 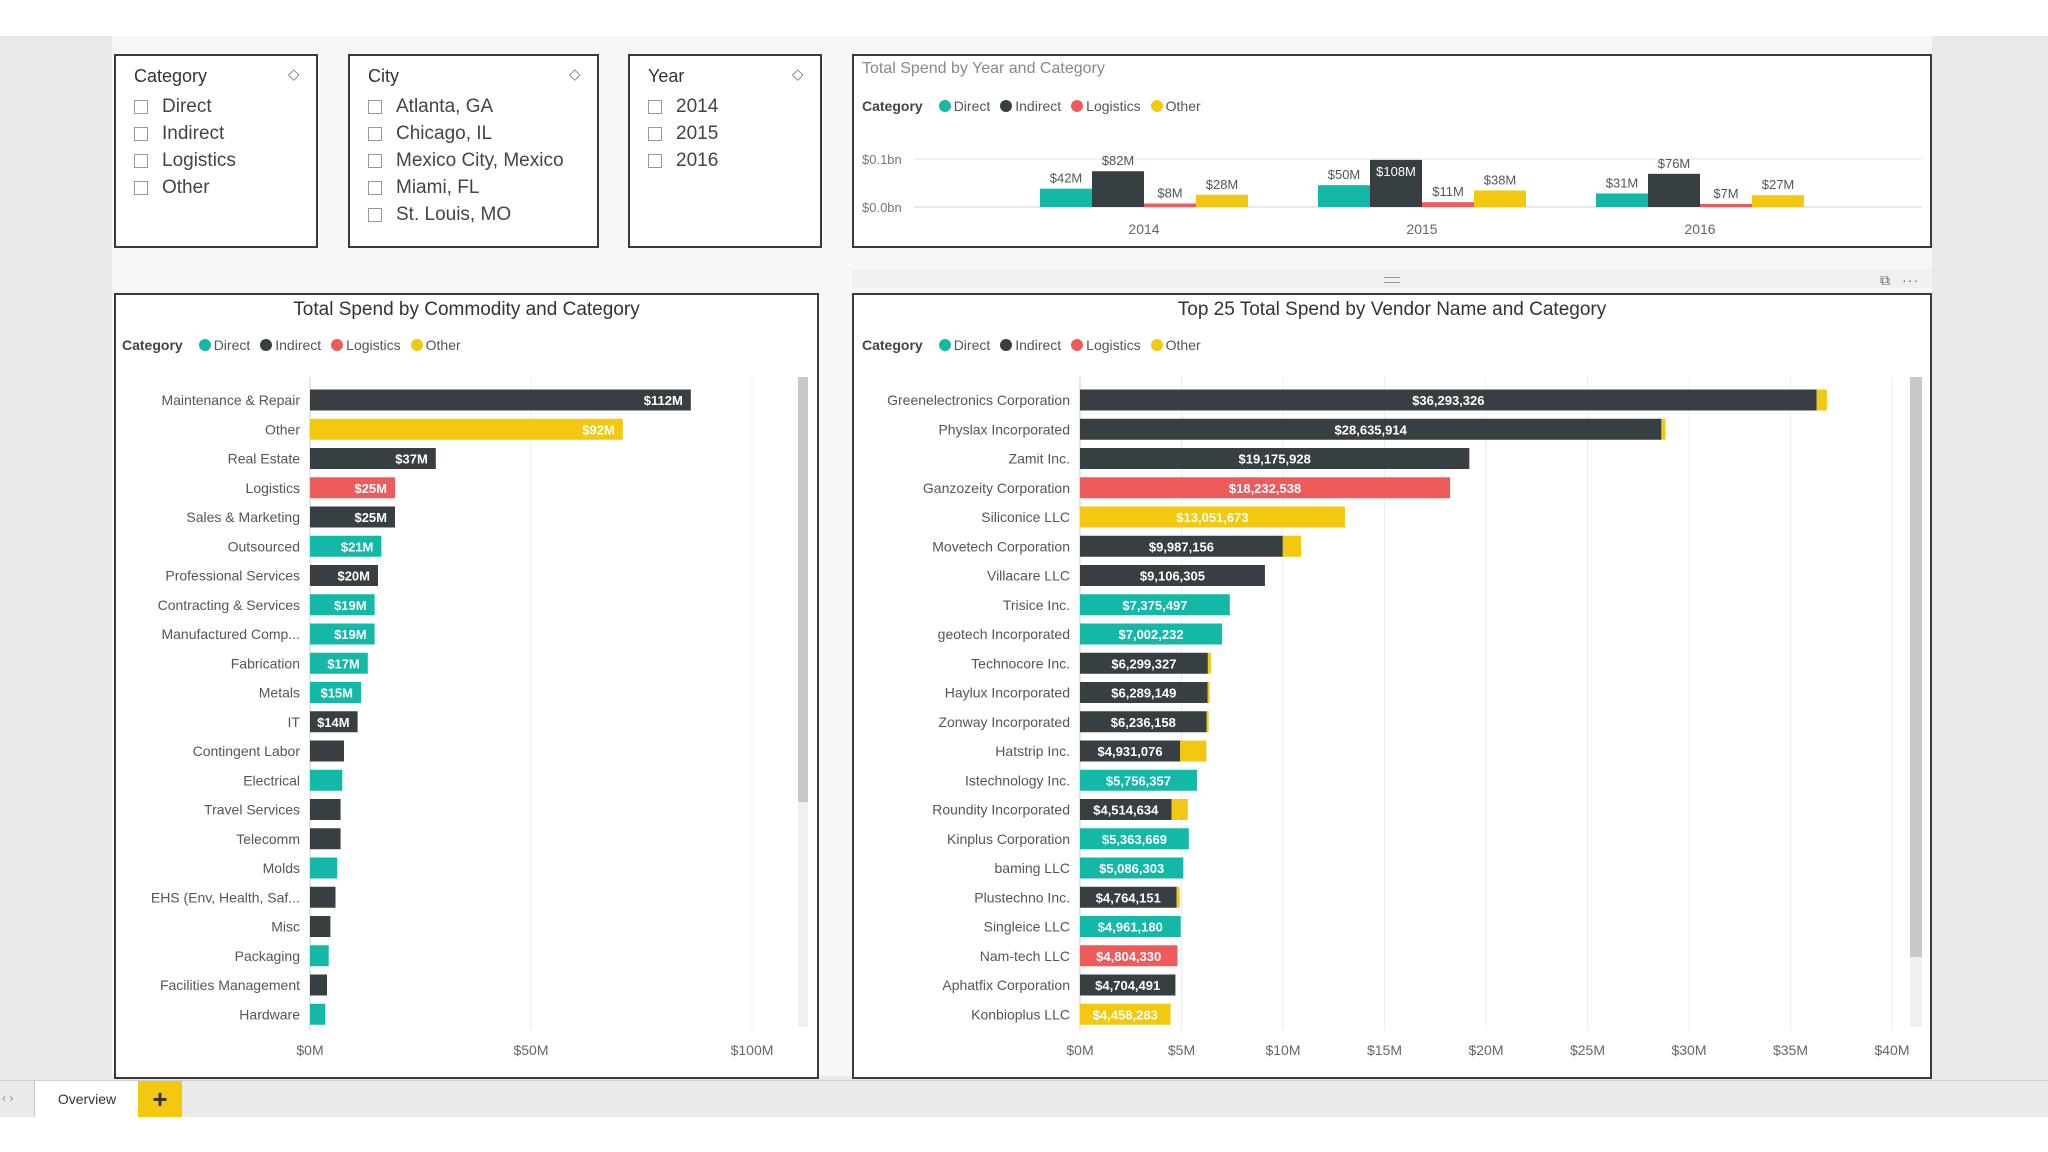 What do you see at coordinates (1392, 280) in the screenshot?
I see `drag-handle-icon` at bounding box center [1392, 280].